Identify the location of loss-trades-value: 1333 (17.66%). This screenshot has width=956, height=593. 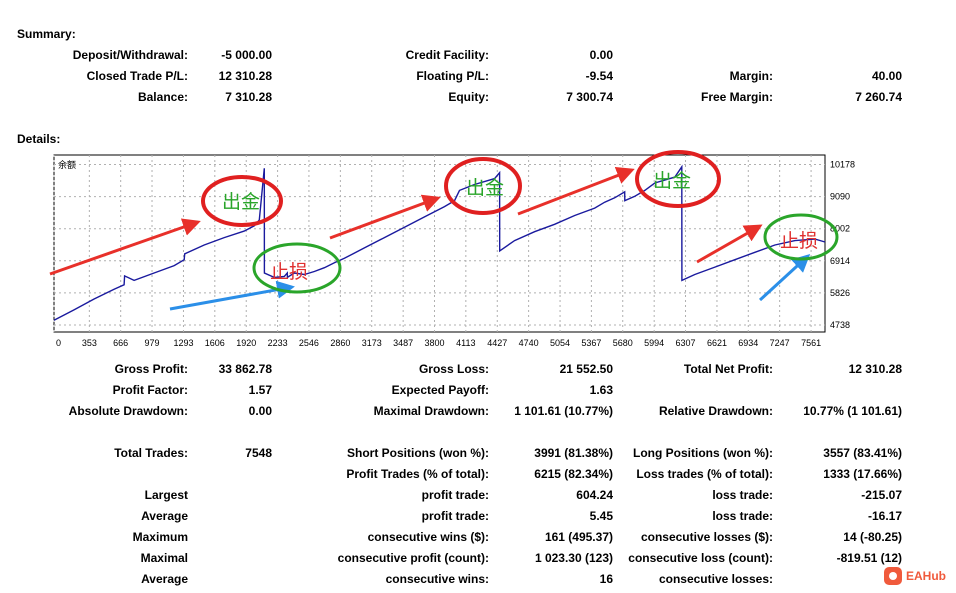
(862, 474).